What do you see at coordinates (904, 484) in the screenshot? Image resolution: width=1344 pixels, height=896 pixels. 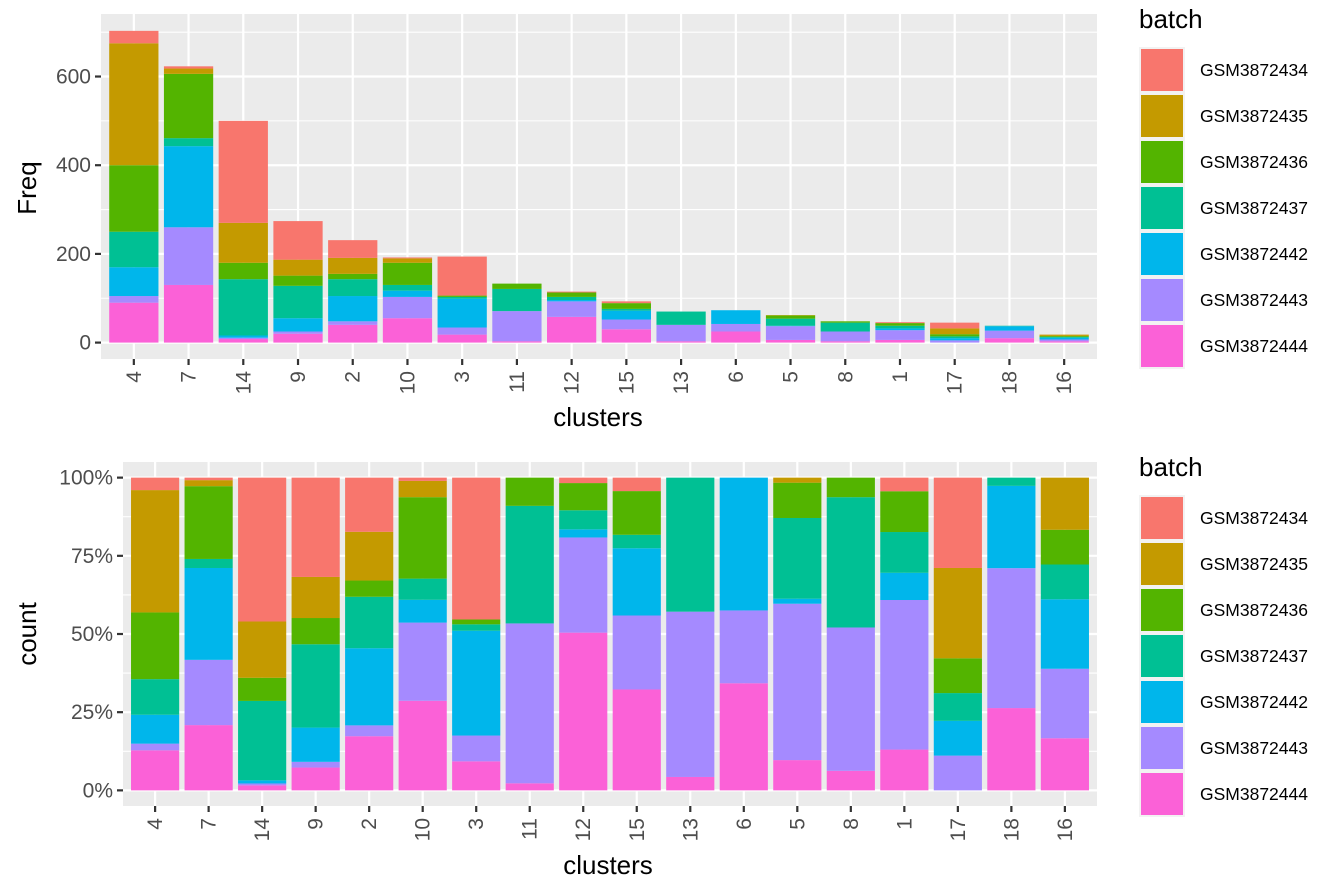 I see `count-bar-segment-1-GSM3872434` at bounding box center [904, 484].